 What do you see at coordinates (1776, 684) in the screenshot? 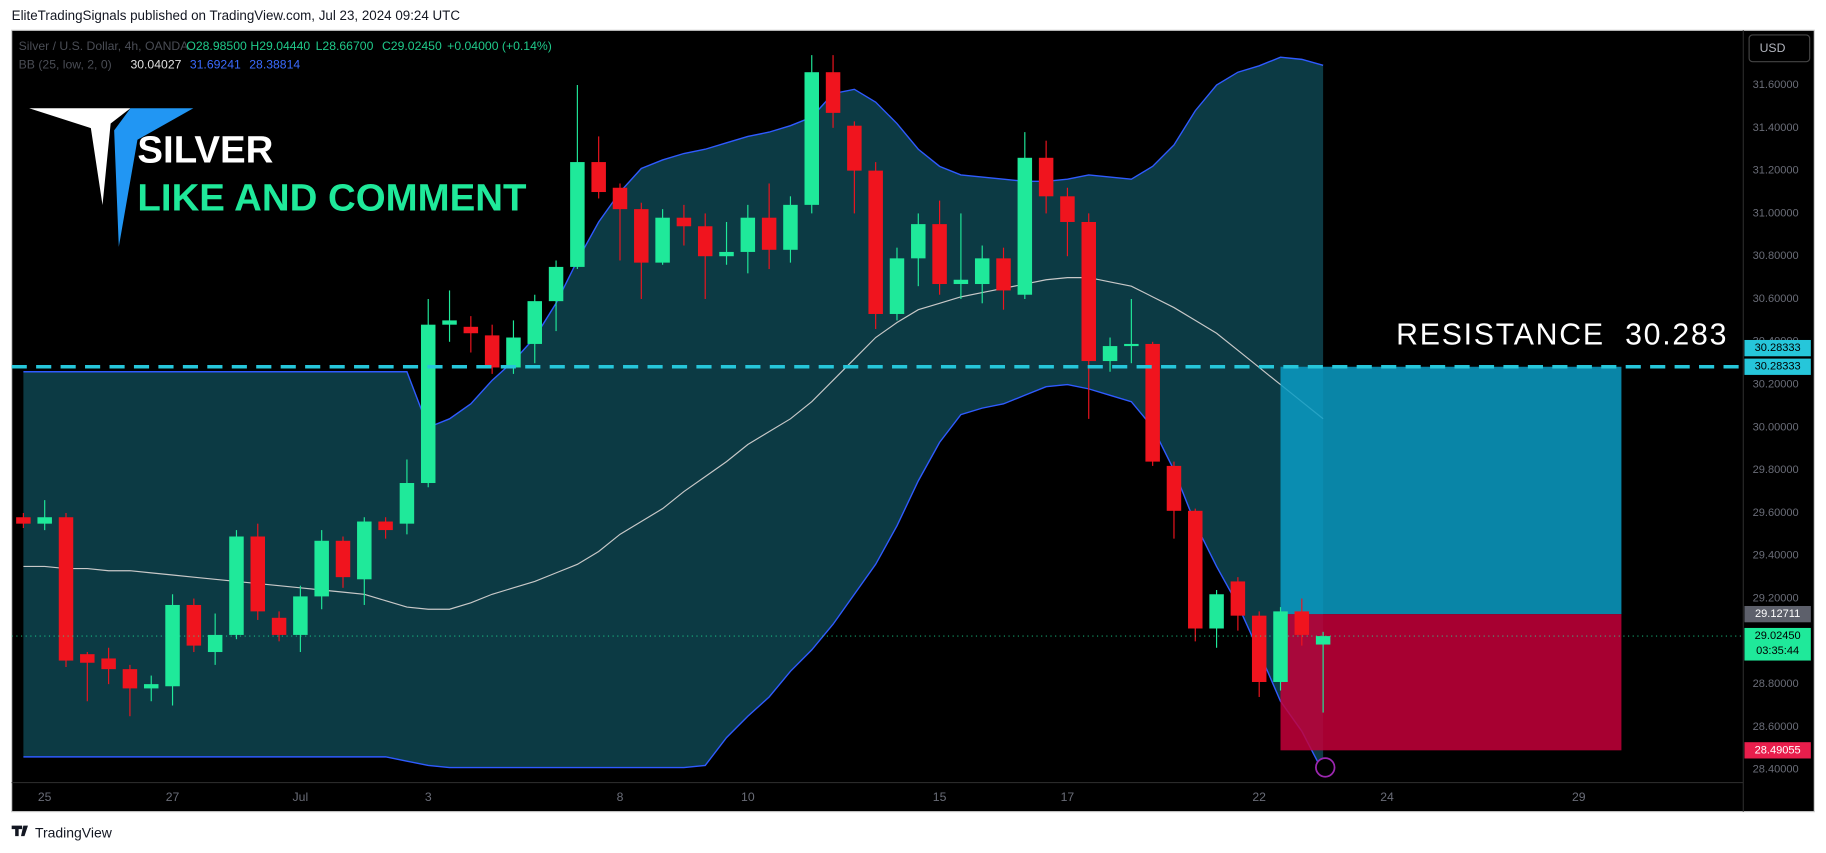
I see `y-tick-label: 28.80000` at bounding box center [1776, 684].